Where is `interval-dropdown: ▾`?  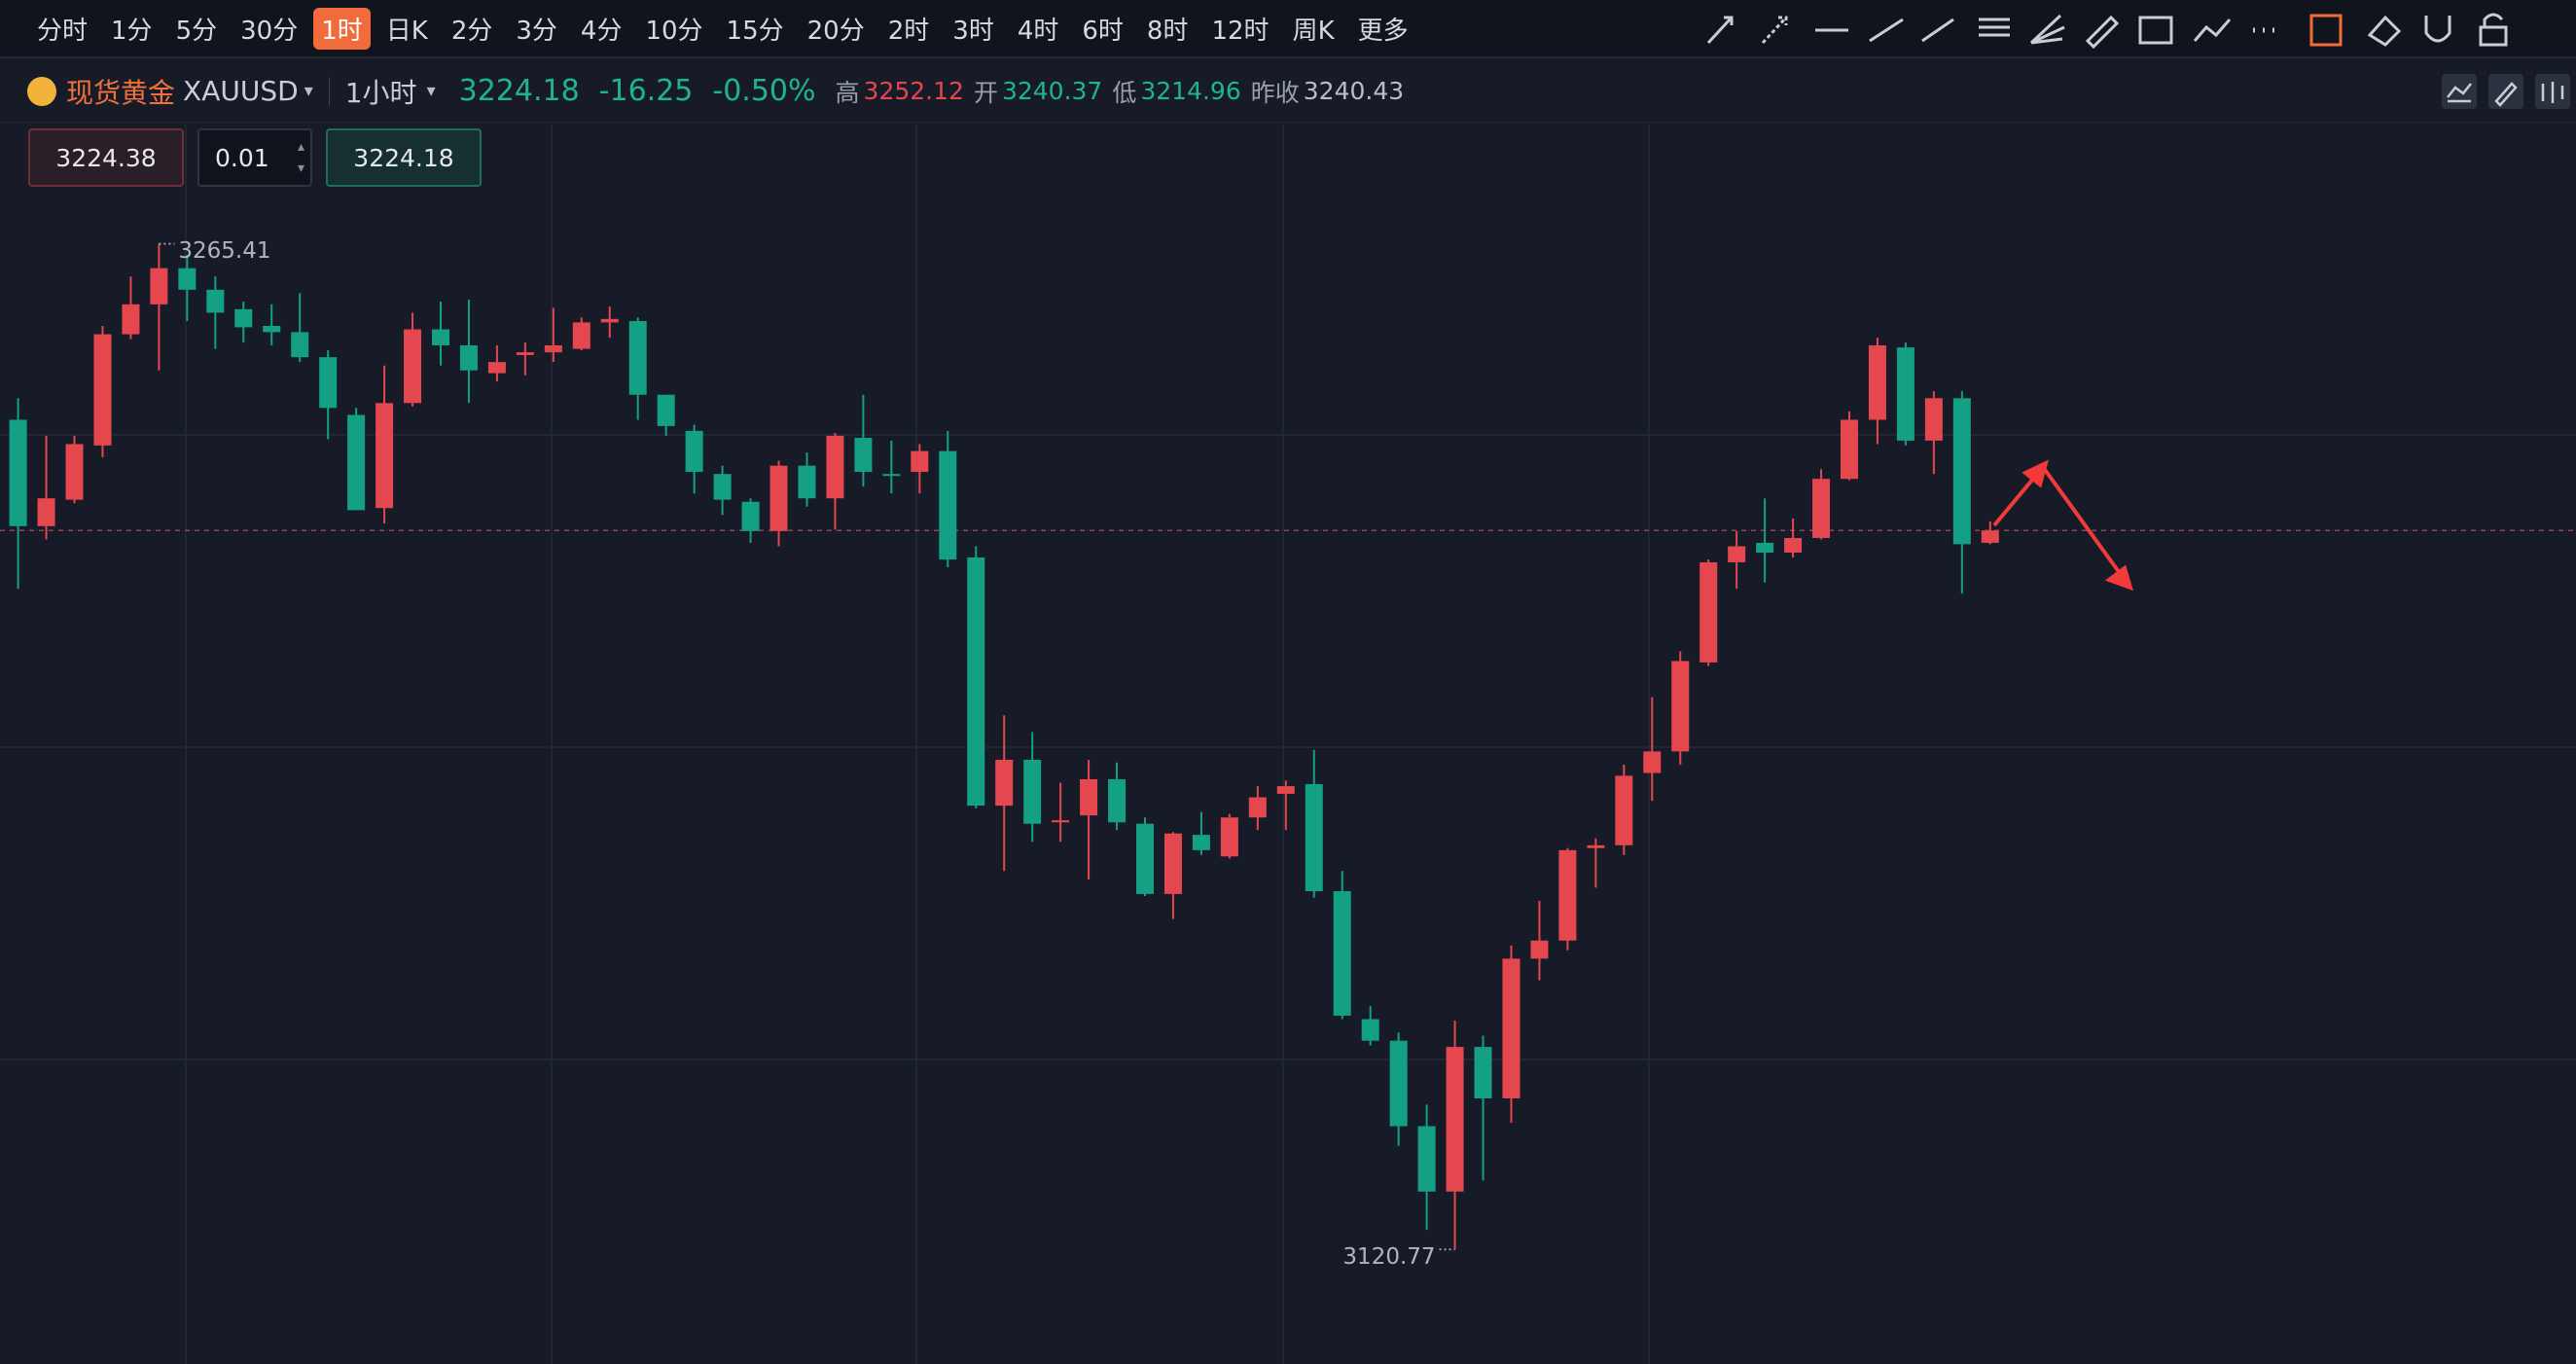
interval-dropdown: ▾ is located at coordinates (431, 91).